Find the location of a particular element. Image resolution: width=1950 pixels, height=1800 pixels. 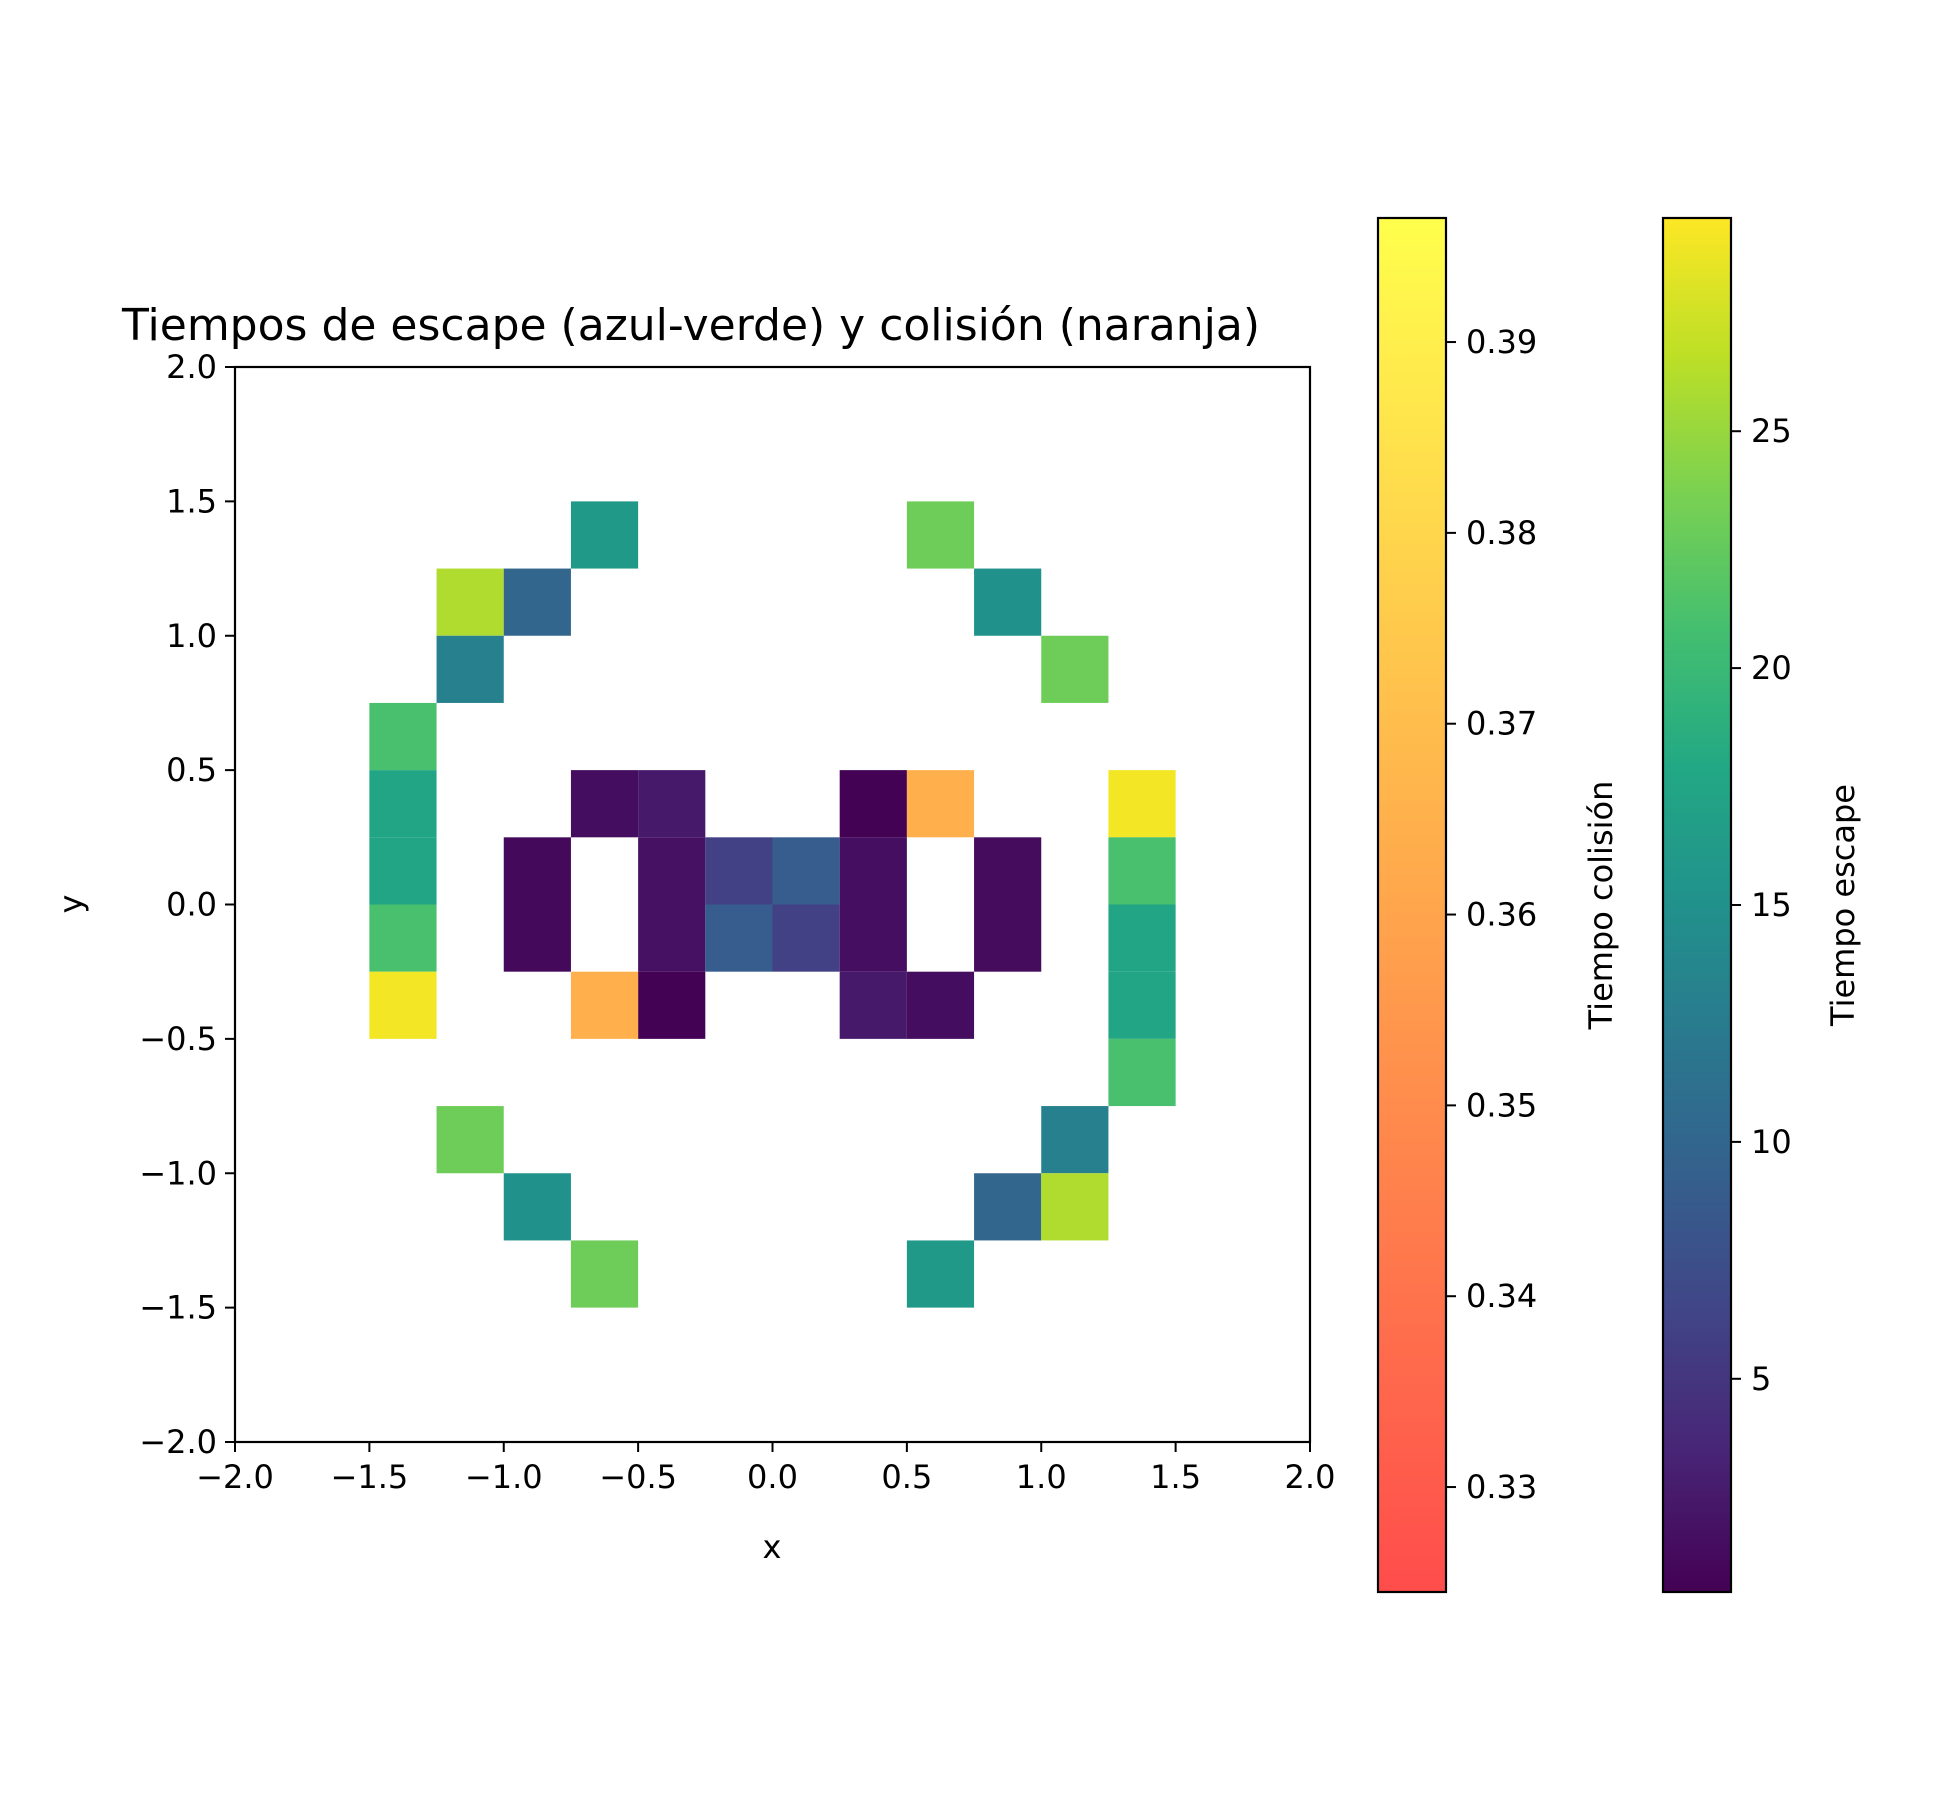

escape-colorbar-ticks: 5 10 15 20 25 is located at coordinates (1761, 905).